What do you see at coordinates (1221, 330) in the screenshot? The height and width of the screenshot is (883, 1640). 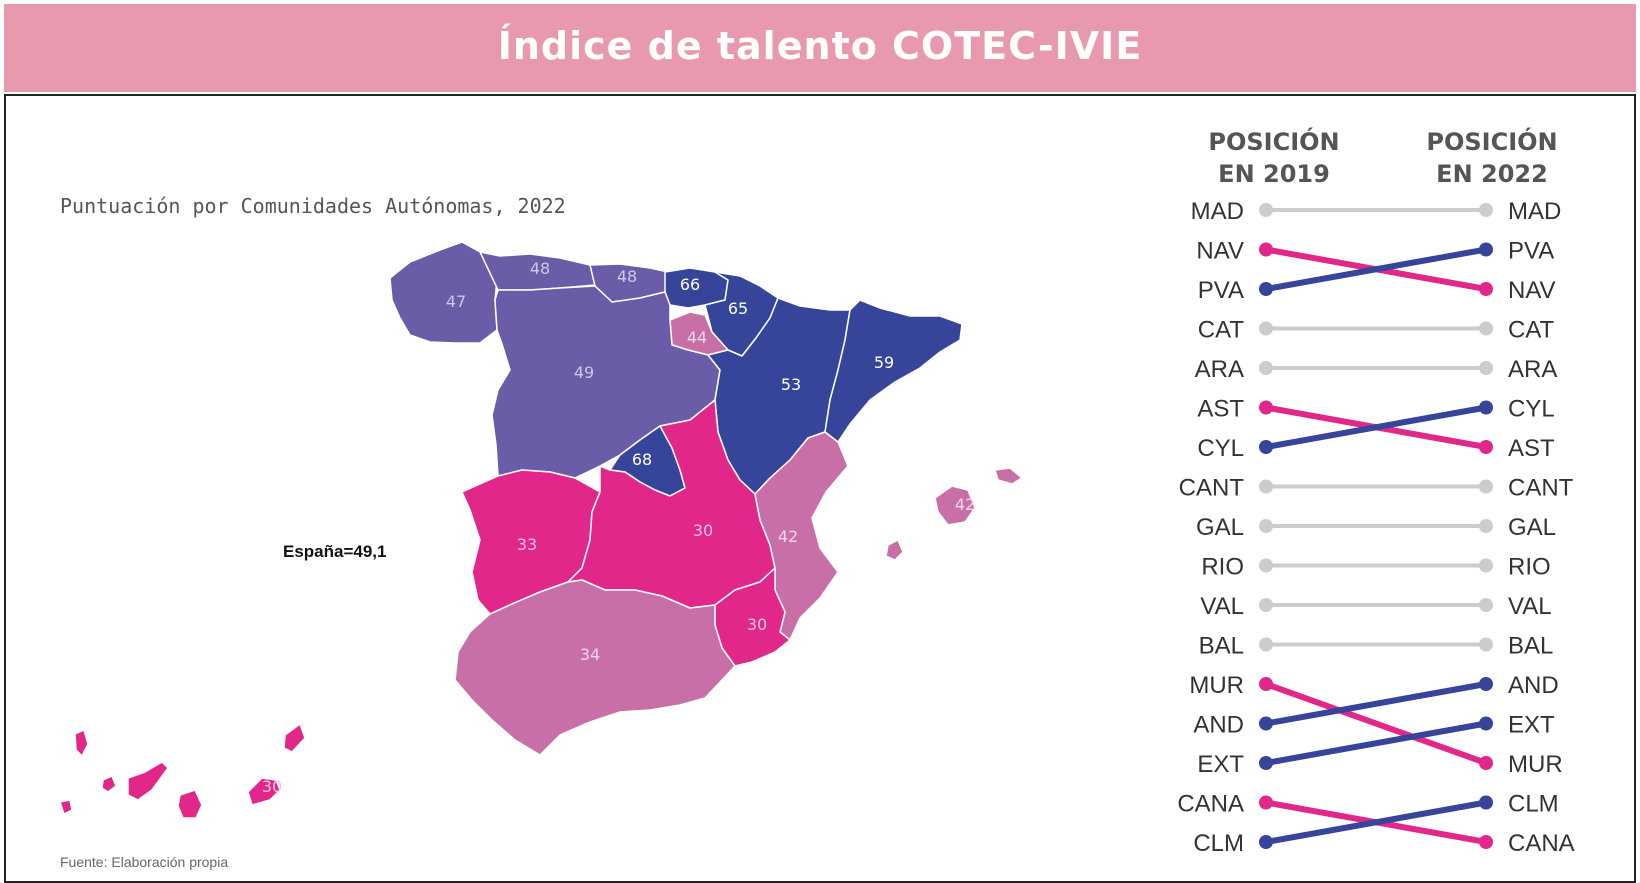 I see `slope-label-2019-CAT: CAT` at bounding box center [1221, 330].